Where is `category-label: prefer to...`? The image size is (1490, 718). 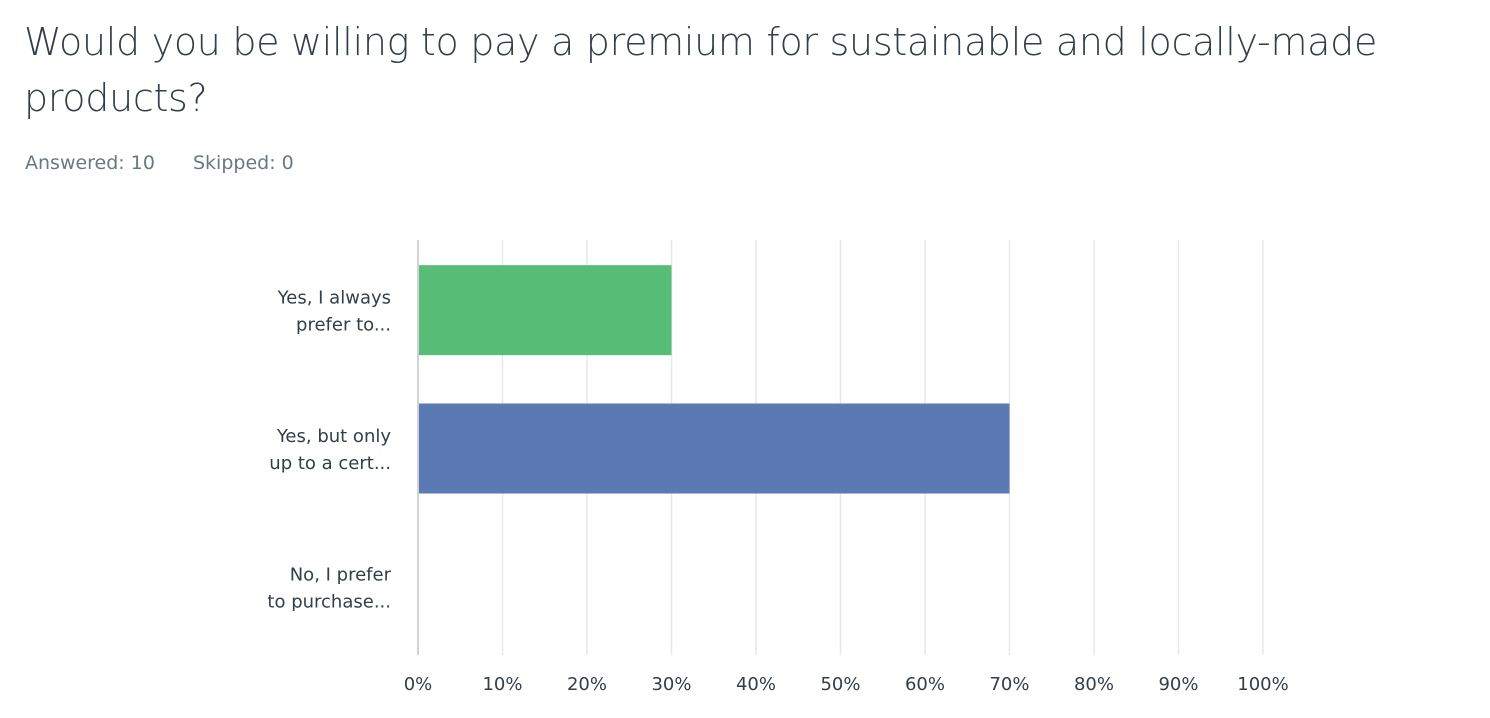
category-label: prefer to... is located at coordinates (343, 325).